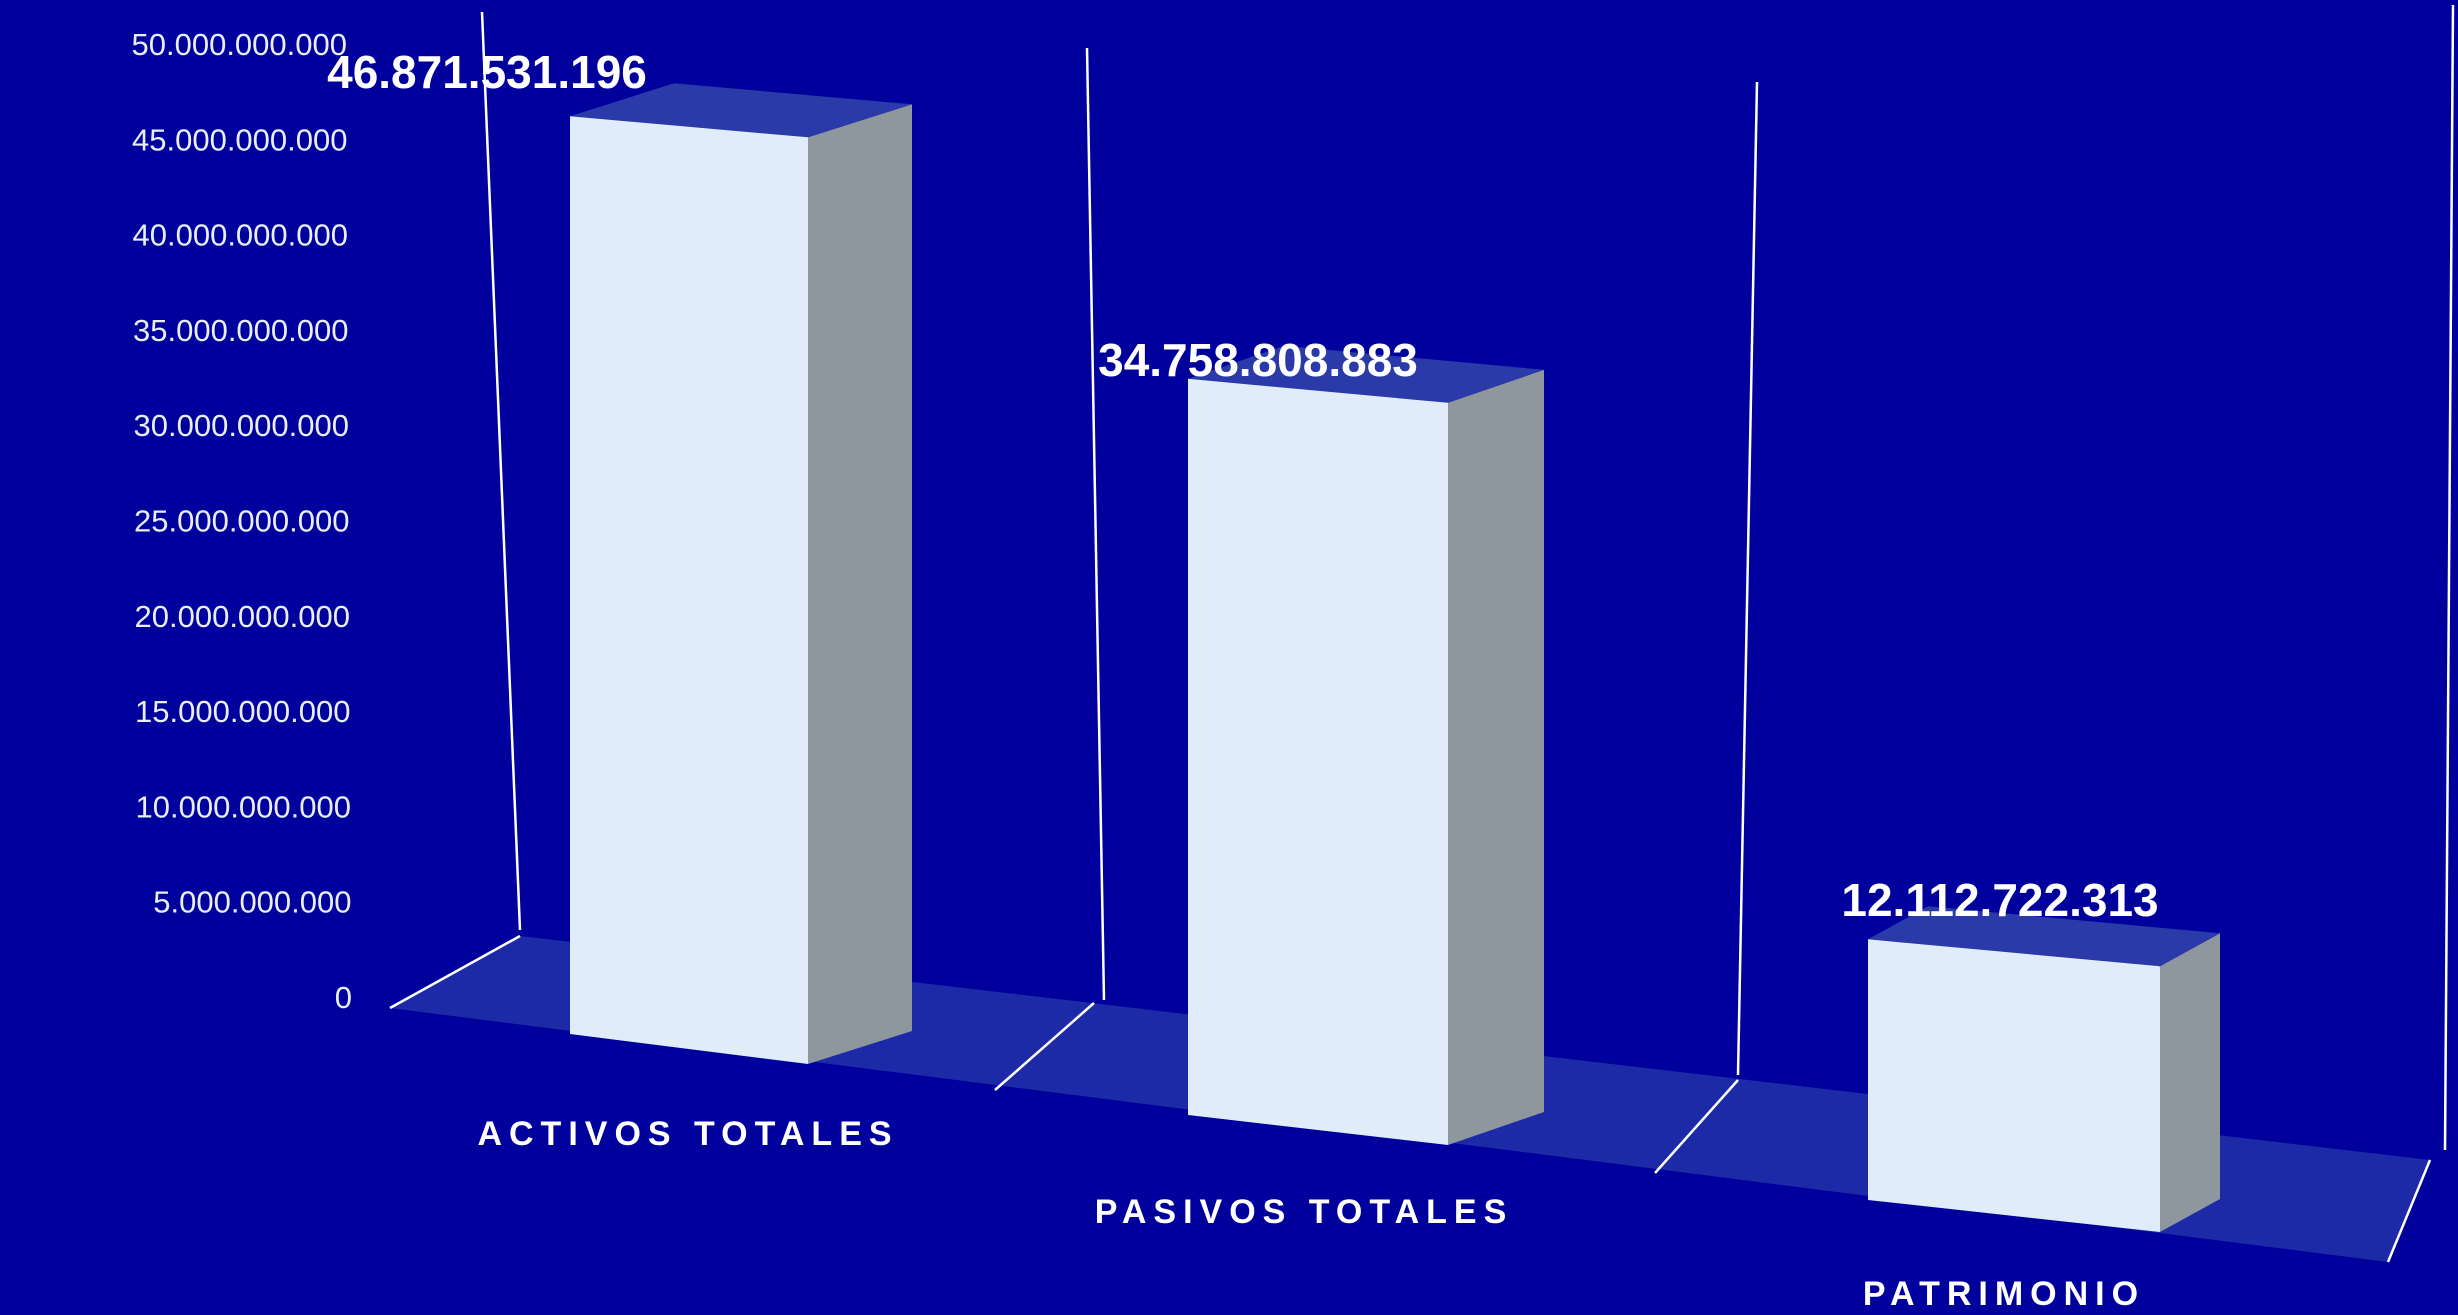 The width and height of the screenshot is (2458, 1315). I want to click on y-tick-label: 10.000.000.000, so click(244, 806).